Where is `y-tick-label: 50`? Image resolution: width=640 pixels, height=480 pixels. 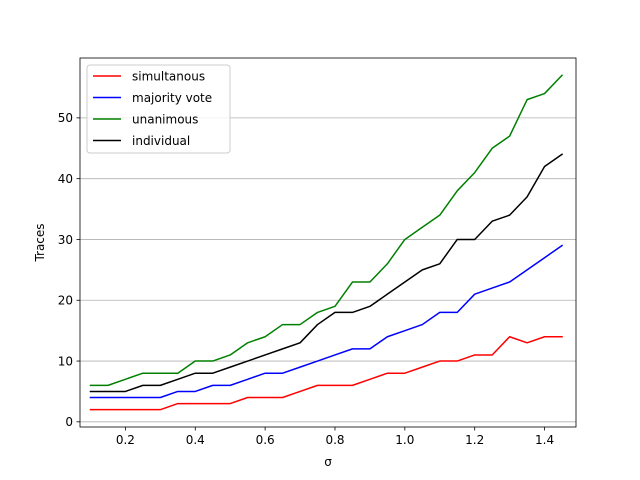
y-tick-label: 50 is located at coordinates (65, 118).